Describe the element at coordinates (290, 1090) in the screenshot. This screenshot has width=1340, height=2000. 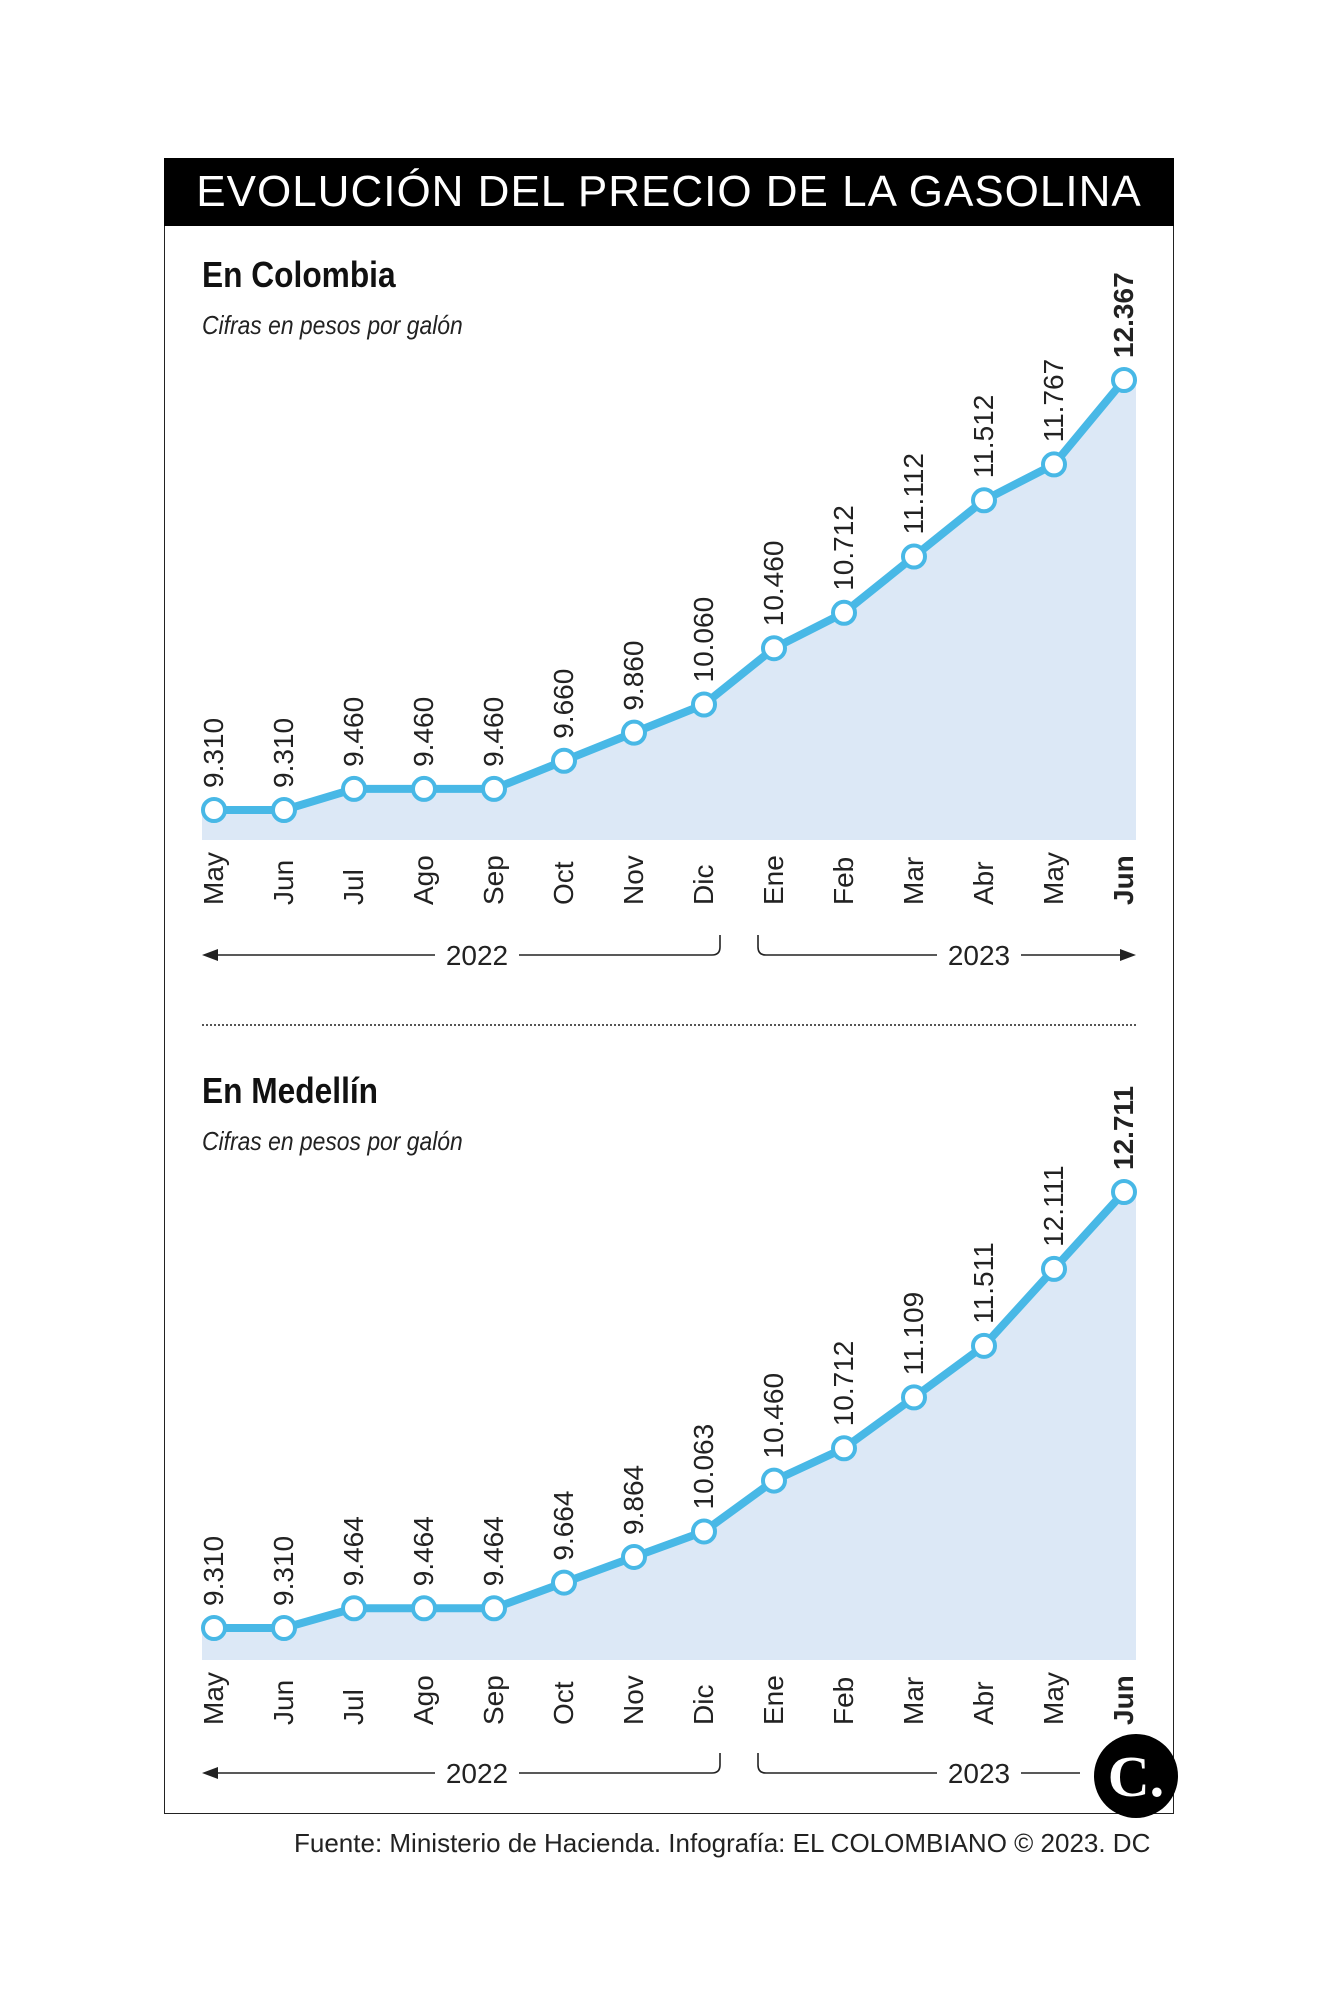
I see `chart-title-medellin: En Medellín` at that location.